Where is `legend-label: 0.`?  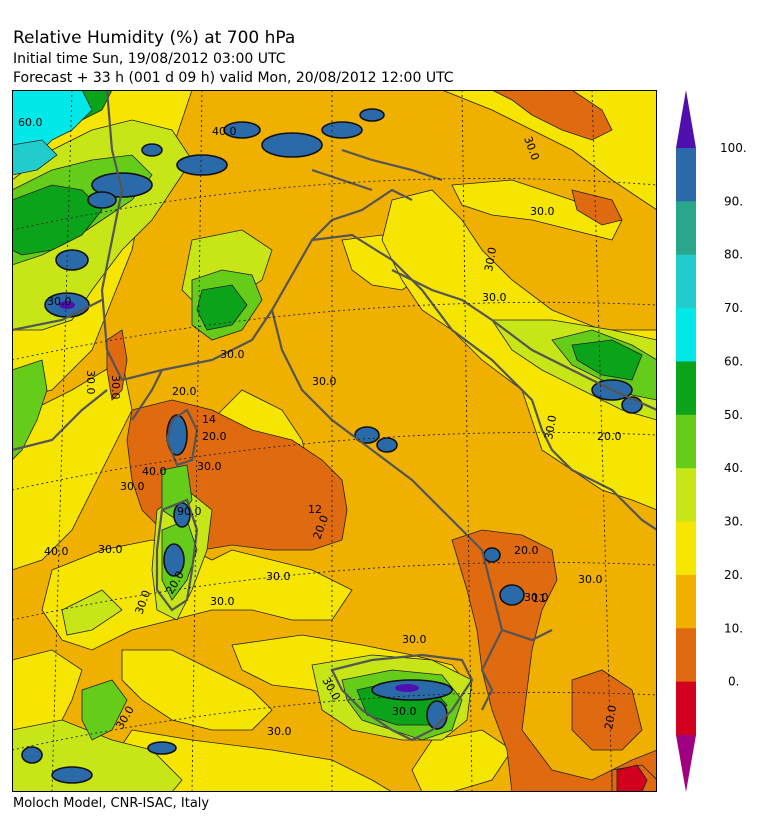
legend-label: 0. is located at coordinates (733, 682).